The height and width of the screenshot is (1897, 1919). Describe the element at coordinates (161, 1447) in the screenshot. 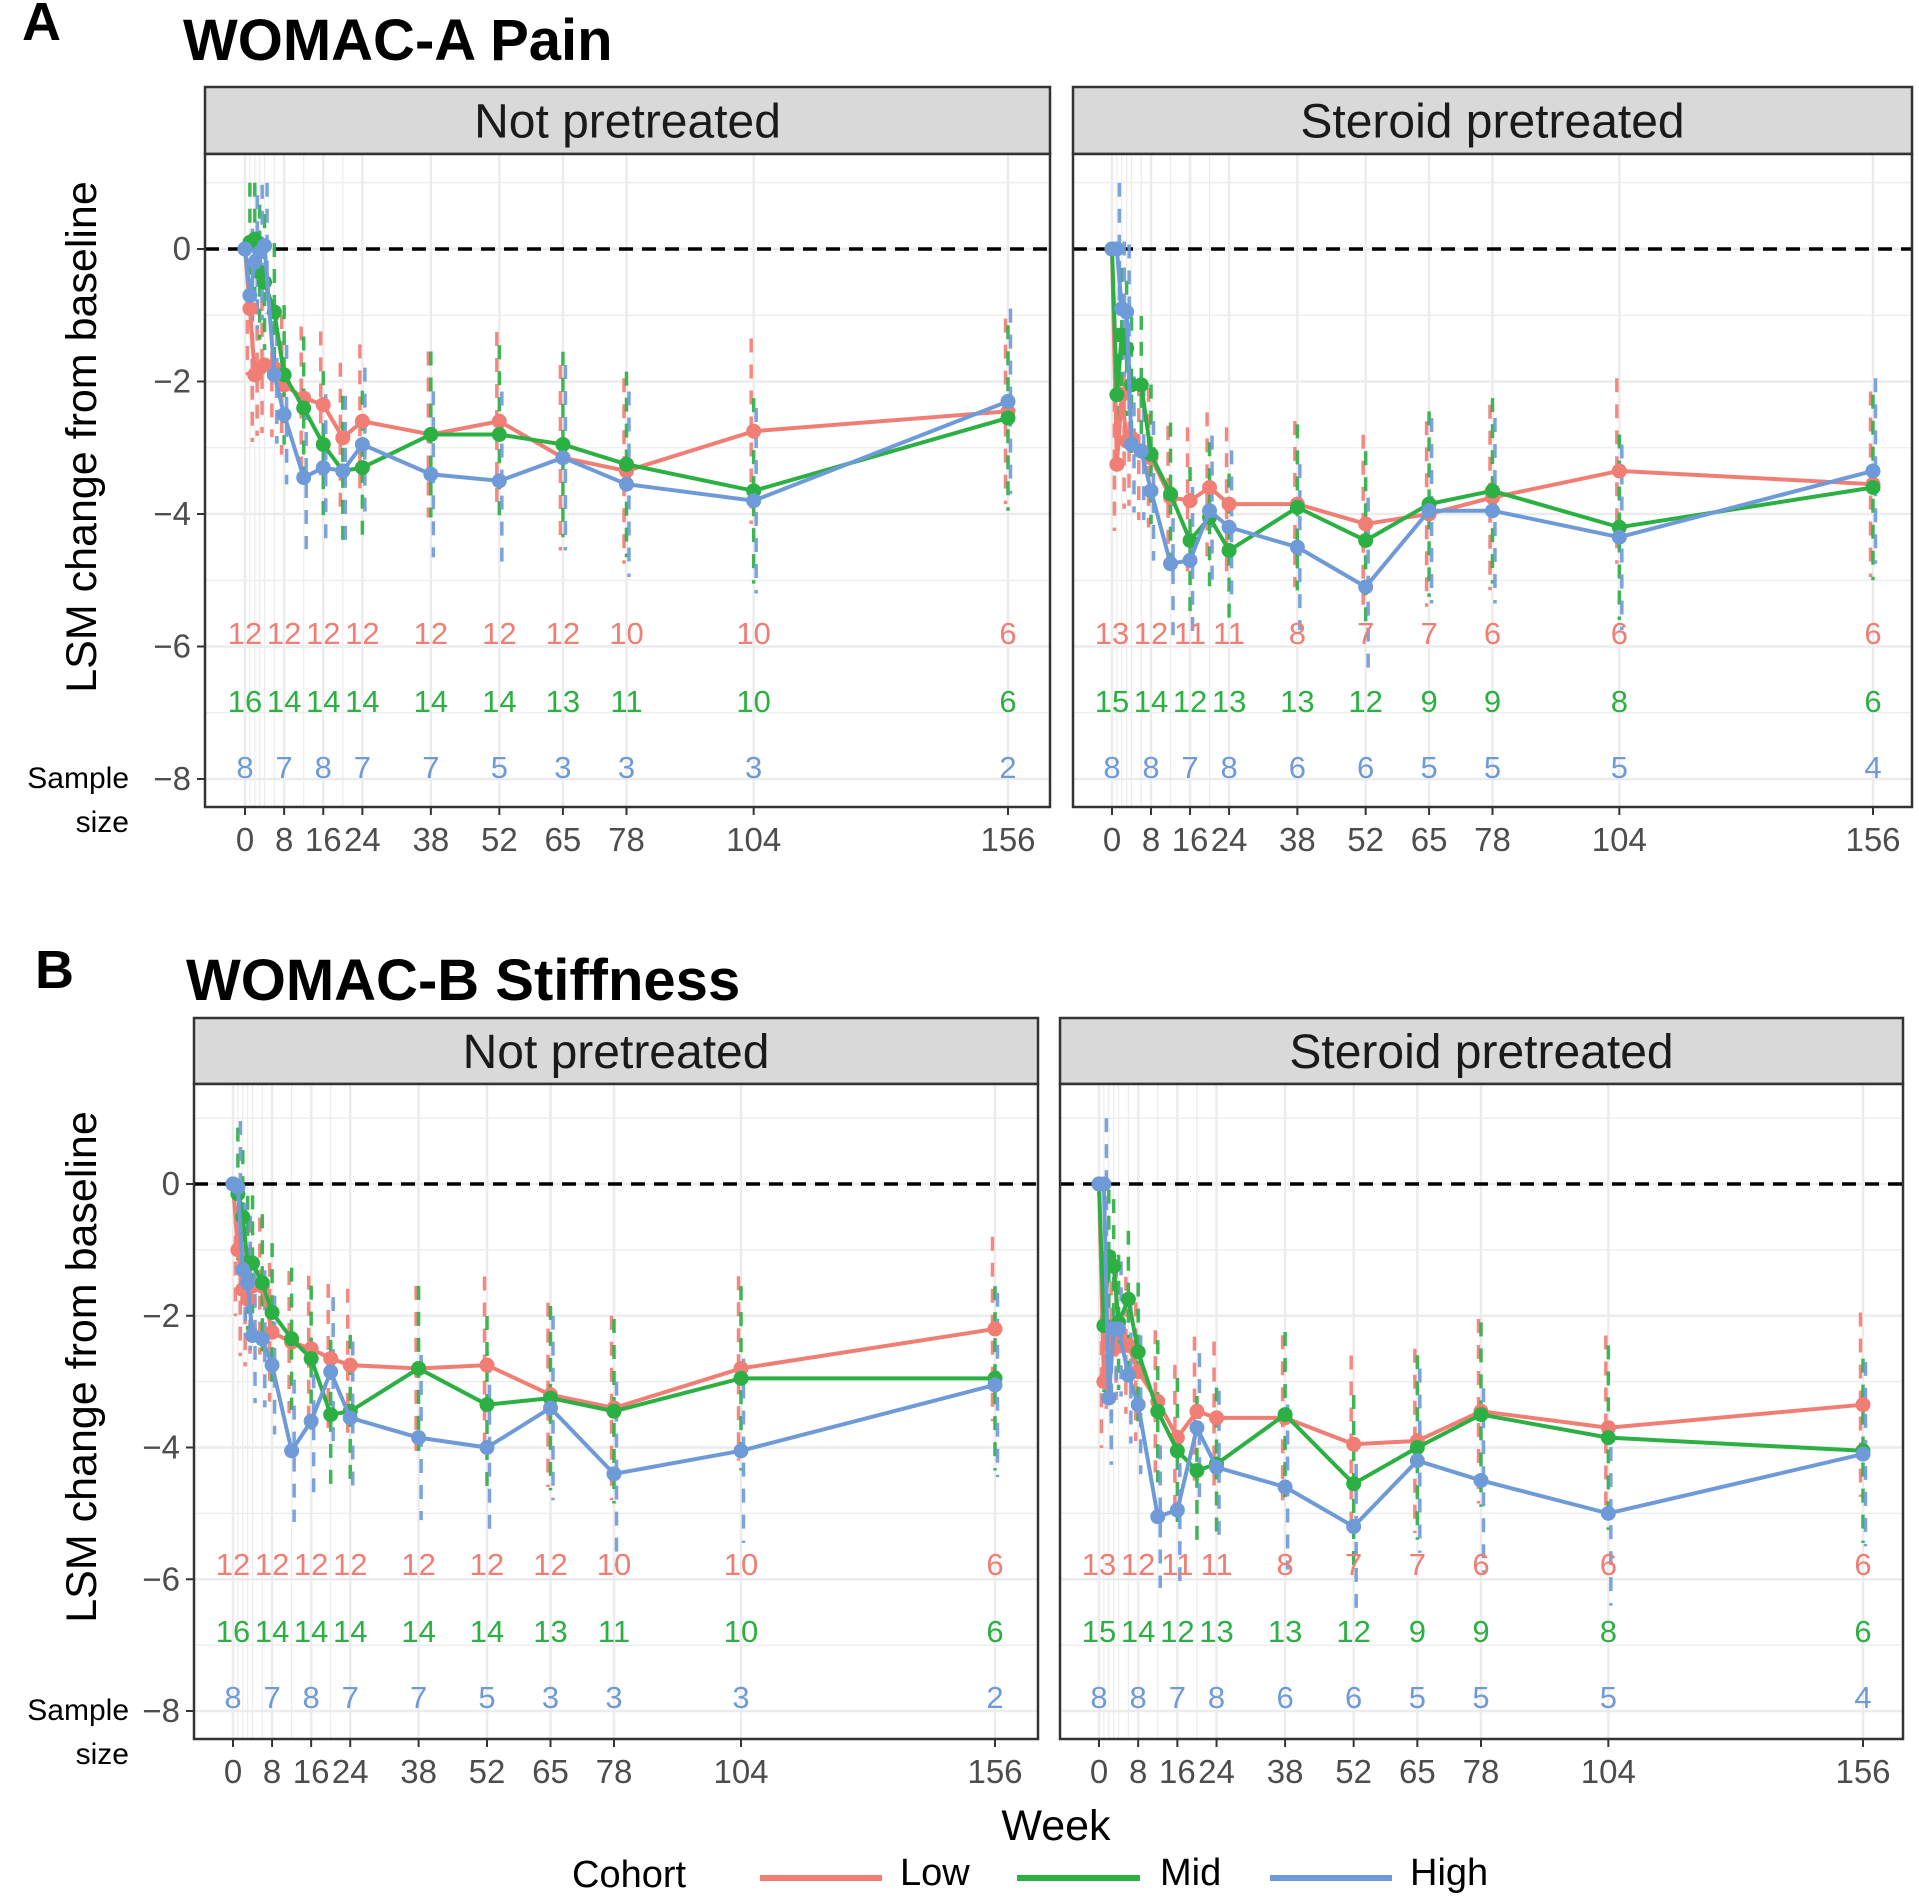

I see `y-tick-label: −4` at that location.